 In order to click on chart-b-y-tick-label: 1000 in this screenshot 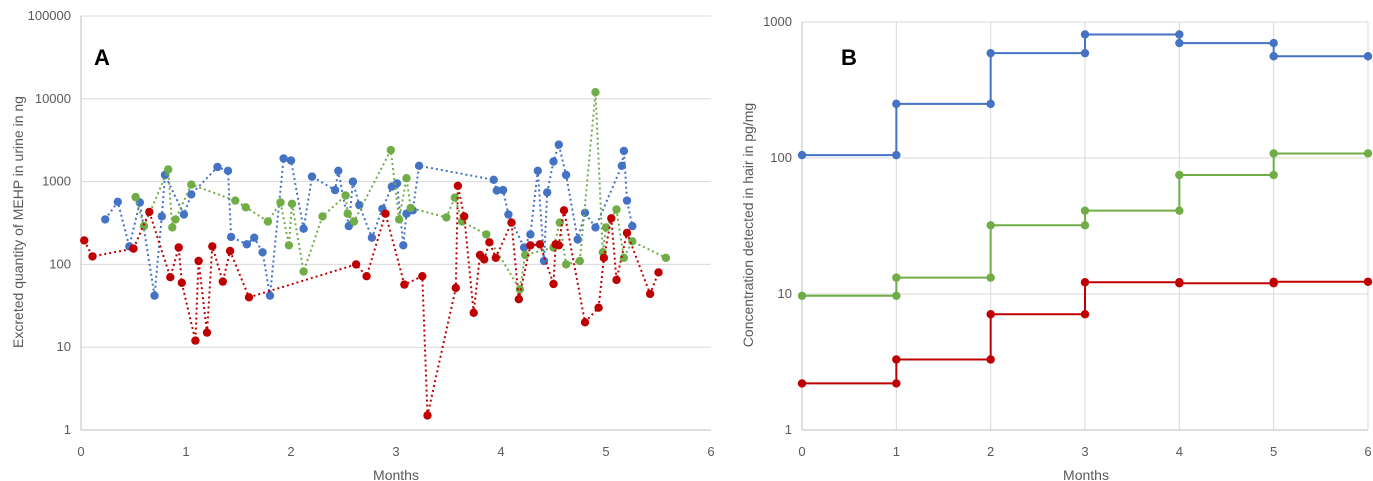, I will do `click(777, 21)`.